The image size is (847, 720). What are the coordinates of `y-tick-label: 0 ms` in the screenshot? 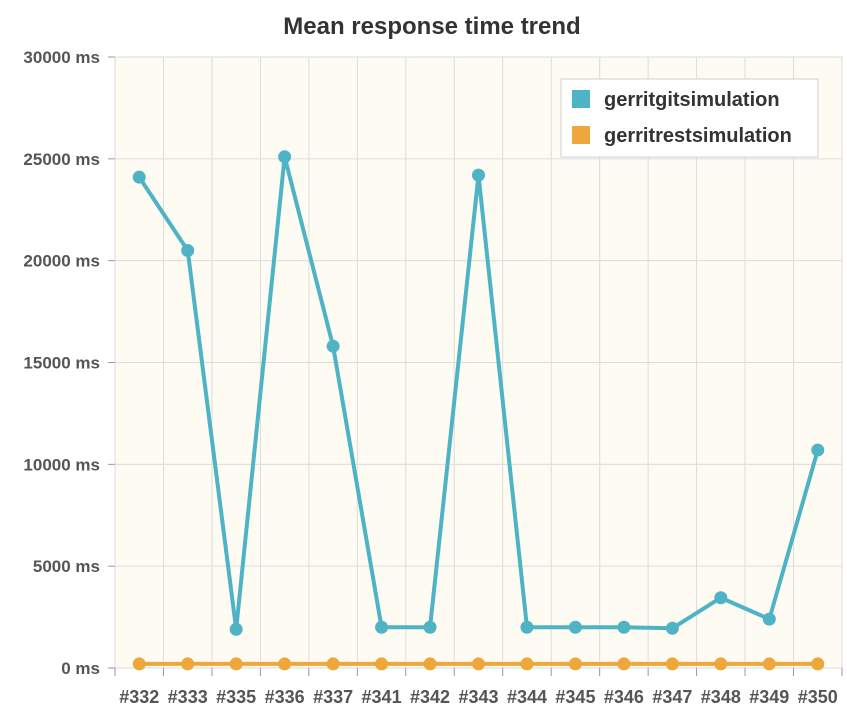 It's located at (80, 668).